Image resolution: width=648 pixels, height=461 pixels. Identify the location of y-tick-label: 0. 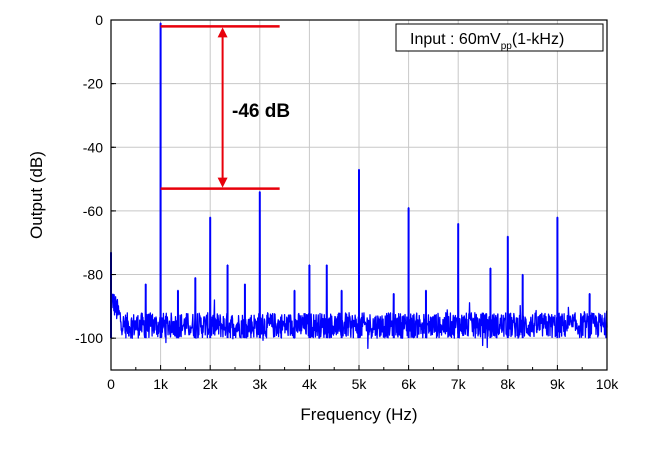
(99, 20).